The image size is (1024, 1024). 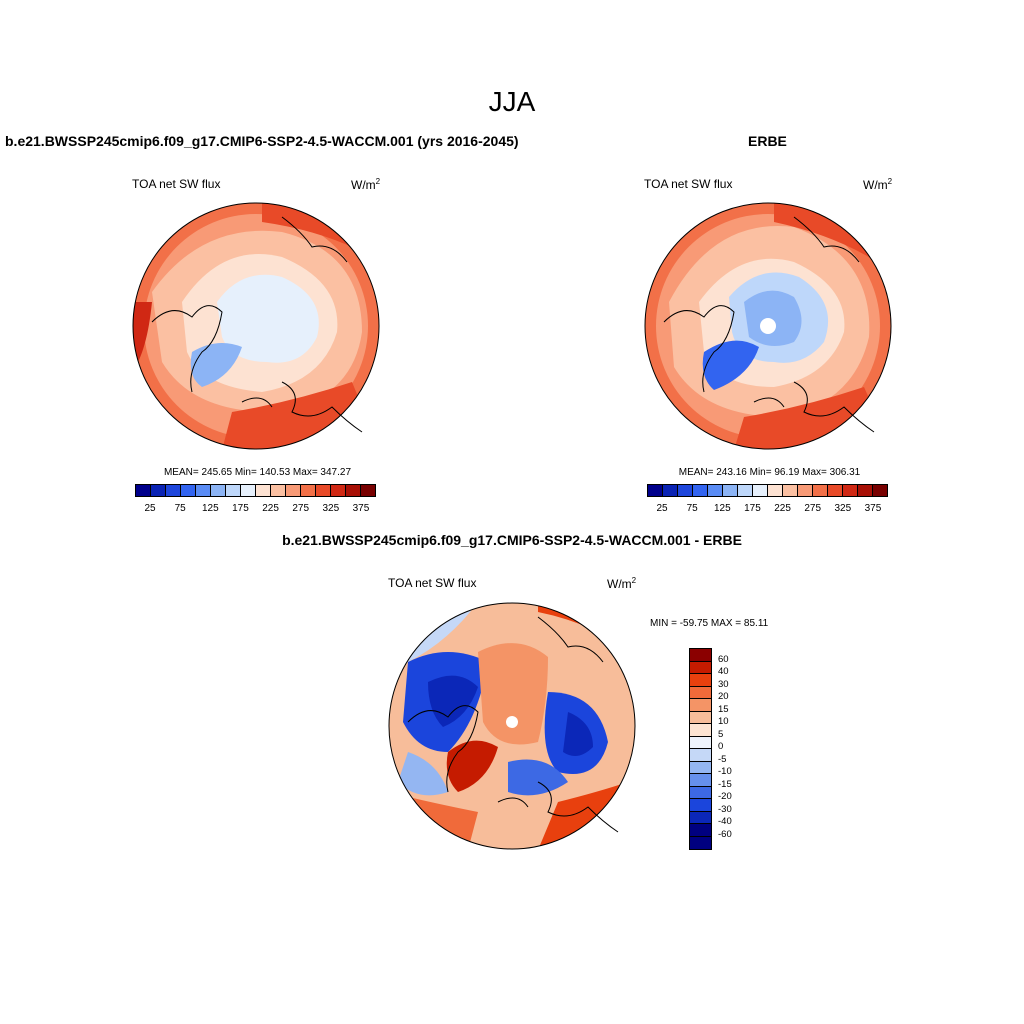 What do you see at coordinates (721, 734) in the screenshot?
I see `colorbar-label: 5` at bounding box center [721, 734].